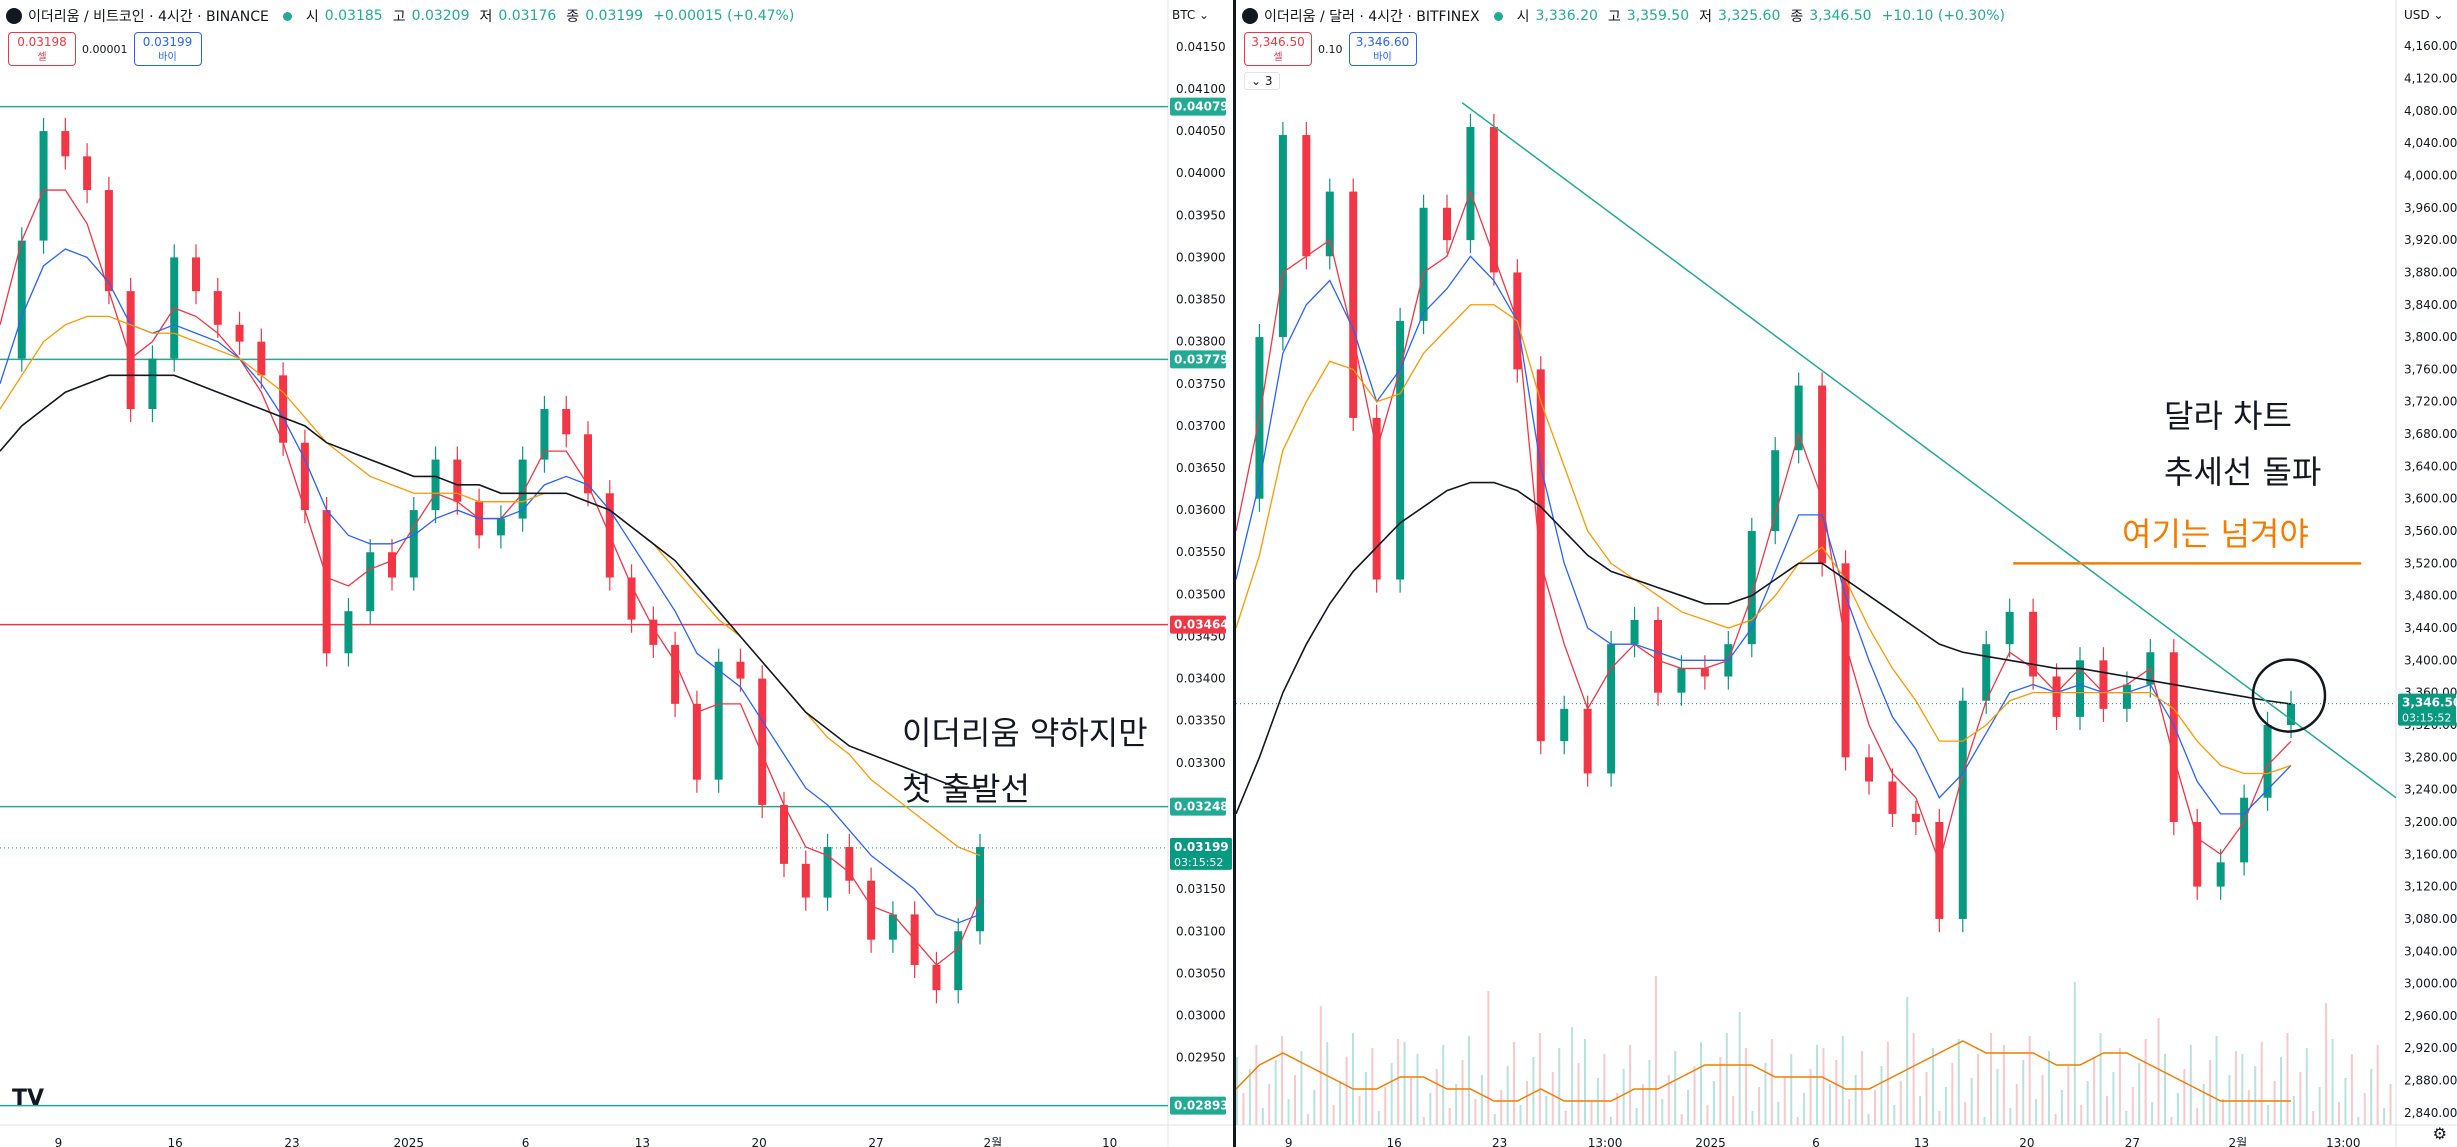 This screenshot has width=2457, height=1147. Describe the element at coordinates (1234, 573) in the screenshot. I see `pane-divider` at that location.